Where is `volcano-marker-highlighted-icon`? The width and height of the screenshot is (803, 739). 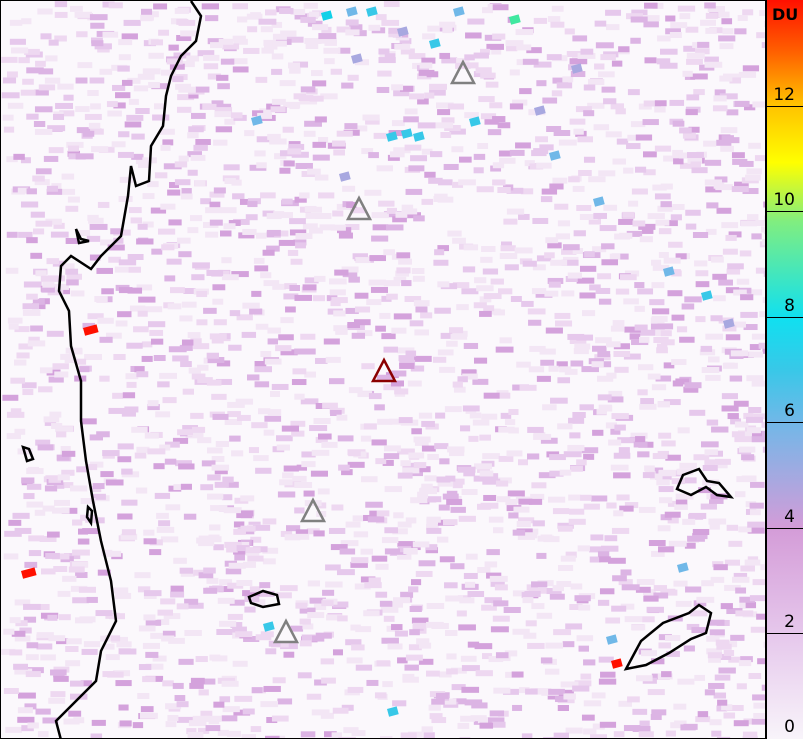 volcano-marker-highlighted-icon is located at coordinates (384, 370).